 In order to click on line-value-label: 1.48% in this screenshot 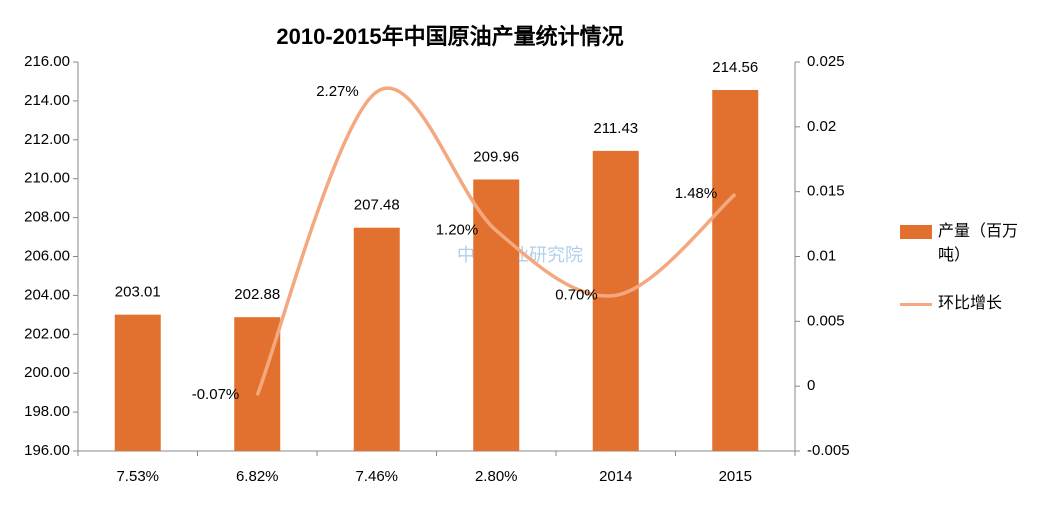, I will do `click(696, 193)`.